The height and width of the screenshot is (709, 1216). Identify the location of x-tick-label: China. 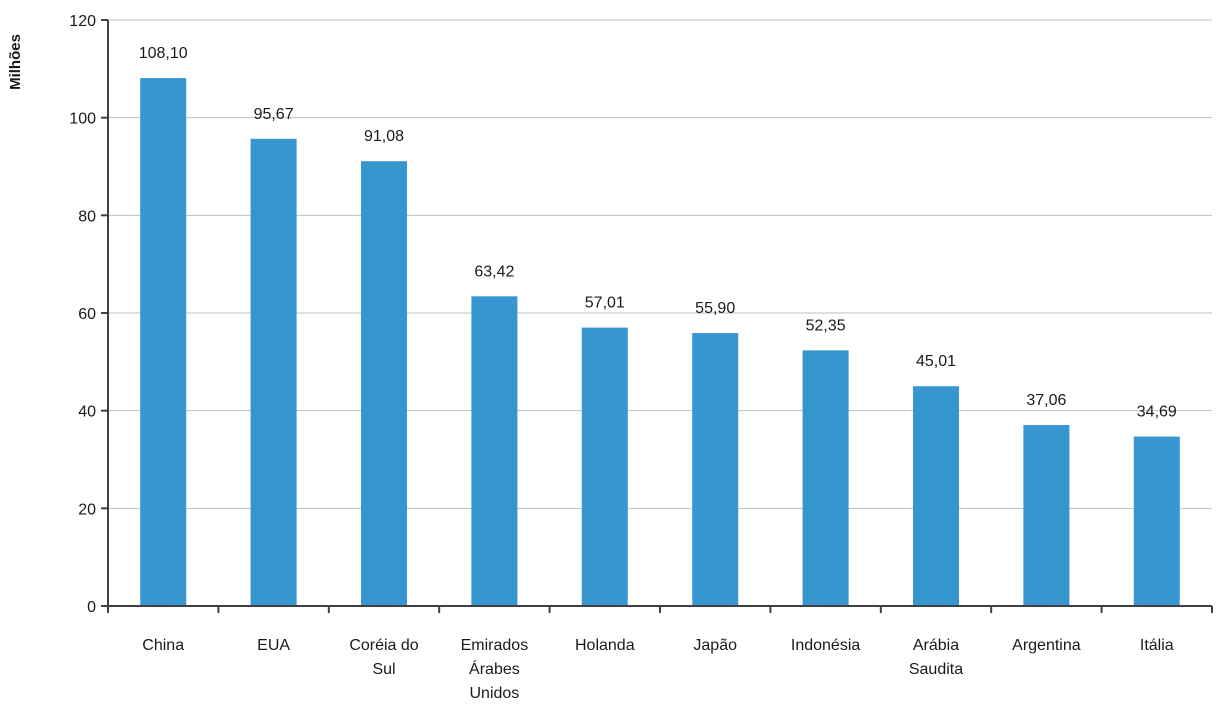
(163, 645).